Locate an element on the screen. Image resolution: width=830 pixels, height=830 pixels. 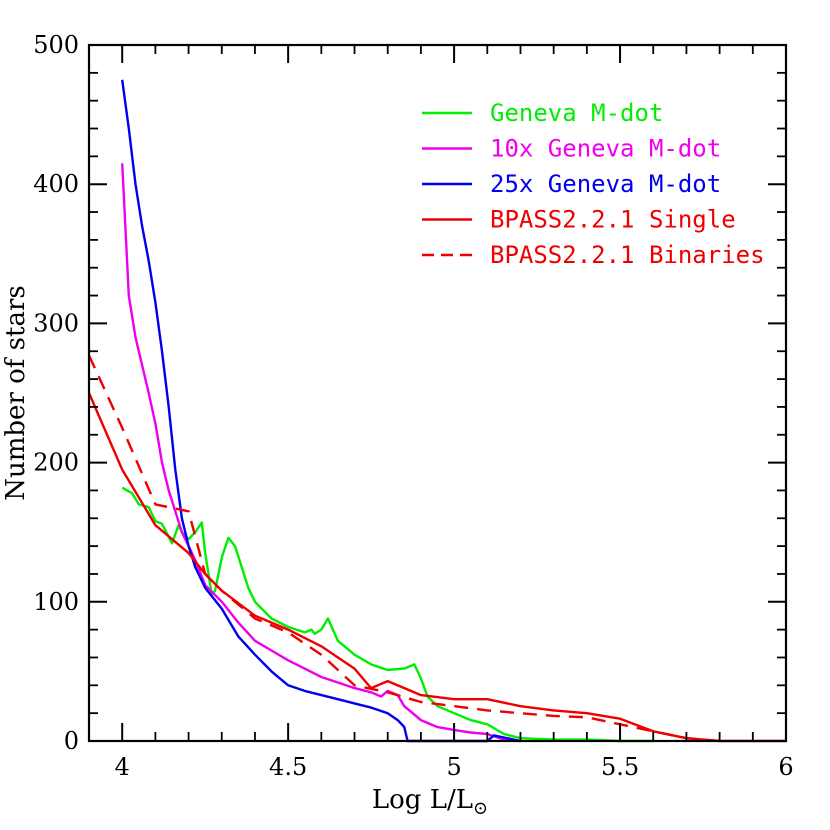
y-tick-label: 500 is located at coordinates (56, 45).